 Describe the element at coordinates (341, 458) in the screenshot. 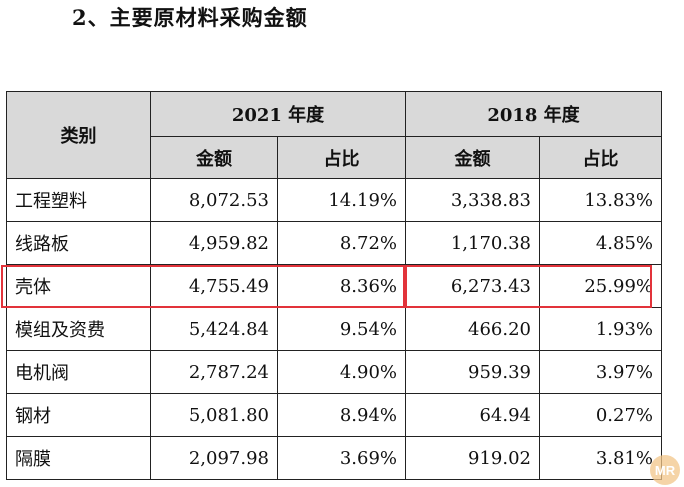

I see `share-2021-cell: 3.69%` at that location.